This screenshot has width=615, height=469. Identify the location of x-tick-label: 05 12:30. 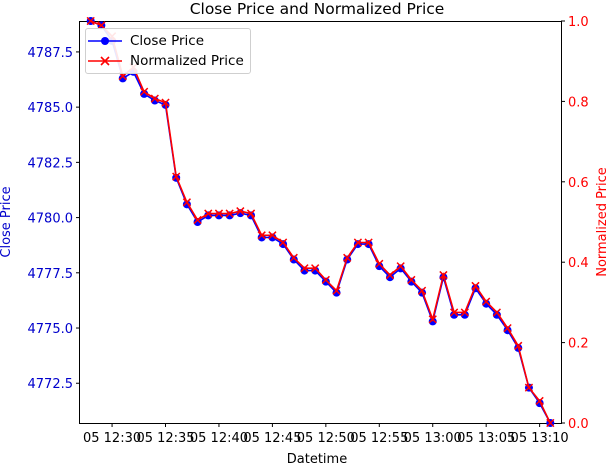
(112, 438).